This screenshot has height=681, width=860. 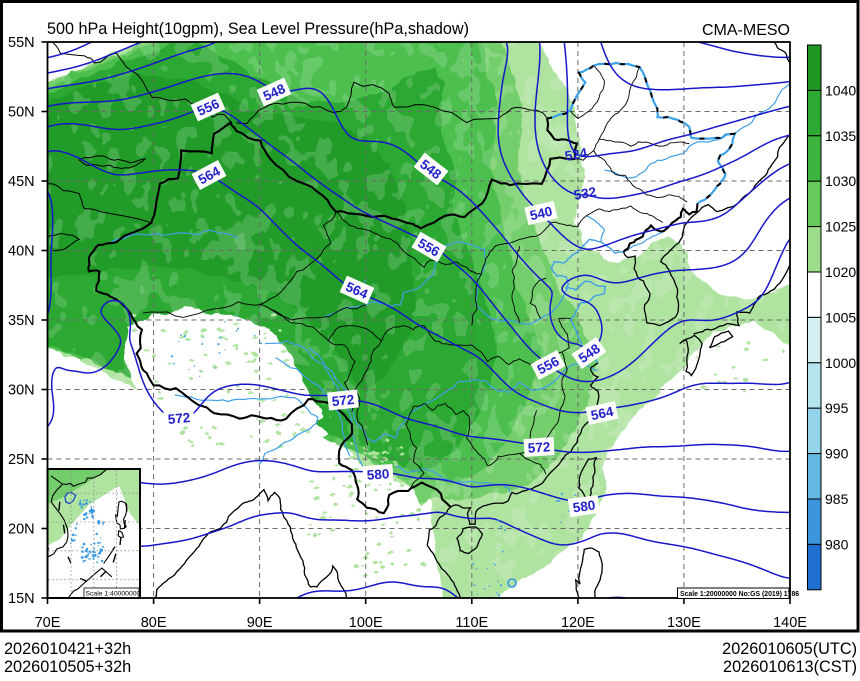 What do you see at coordinates (840, 136) in the screenshot?
I see `svg-text: 1035` at bounding box center [840, 136].